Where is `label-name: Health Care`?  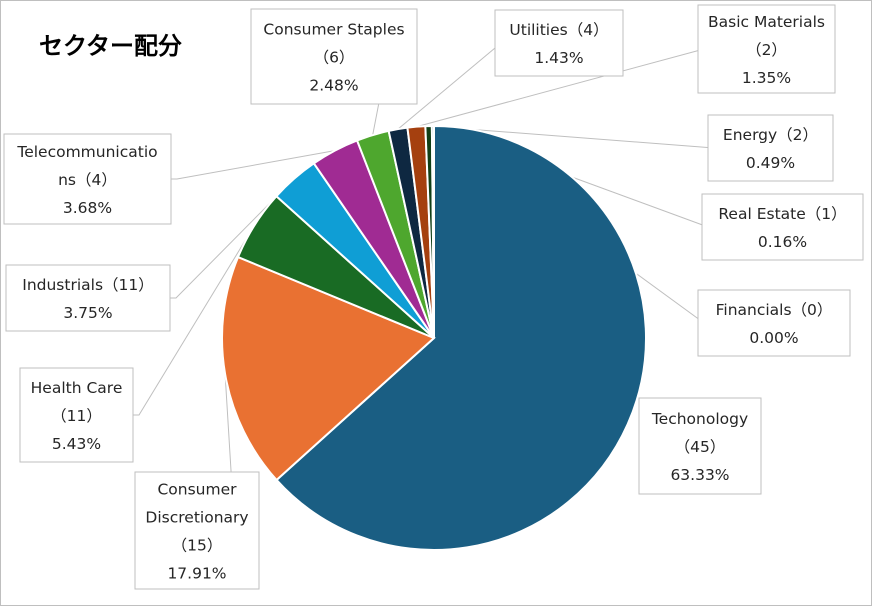 label-name: Health Care is located at coordinates (77, 388).